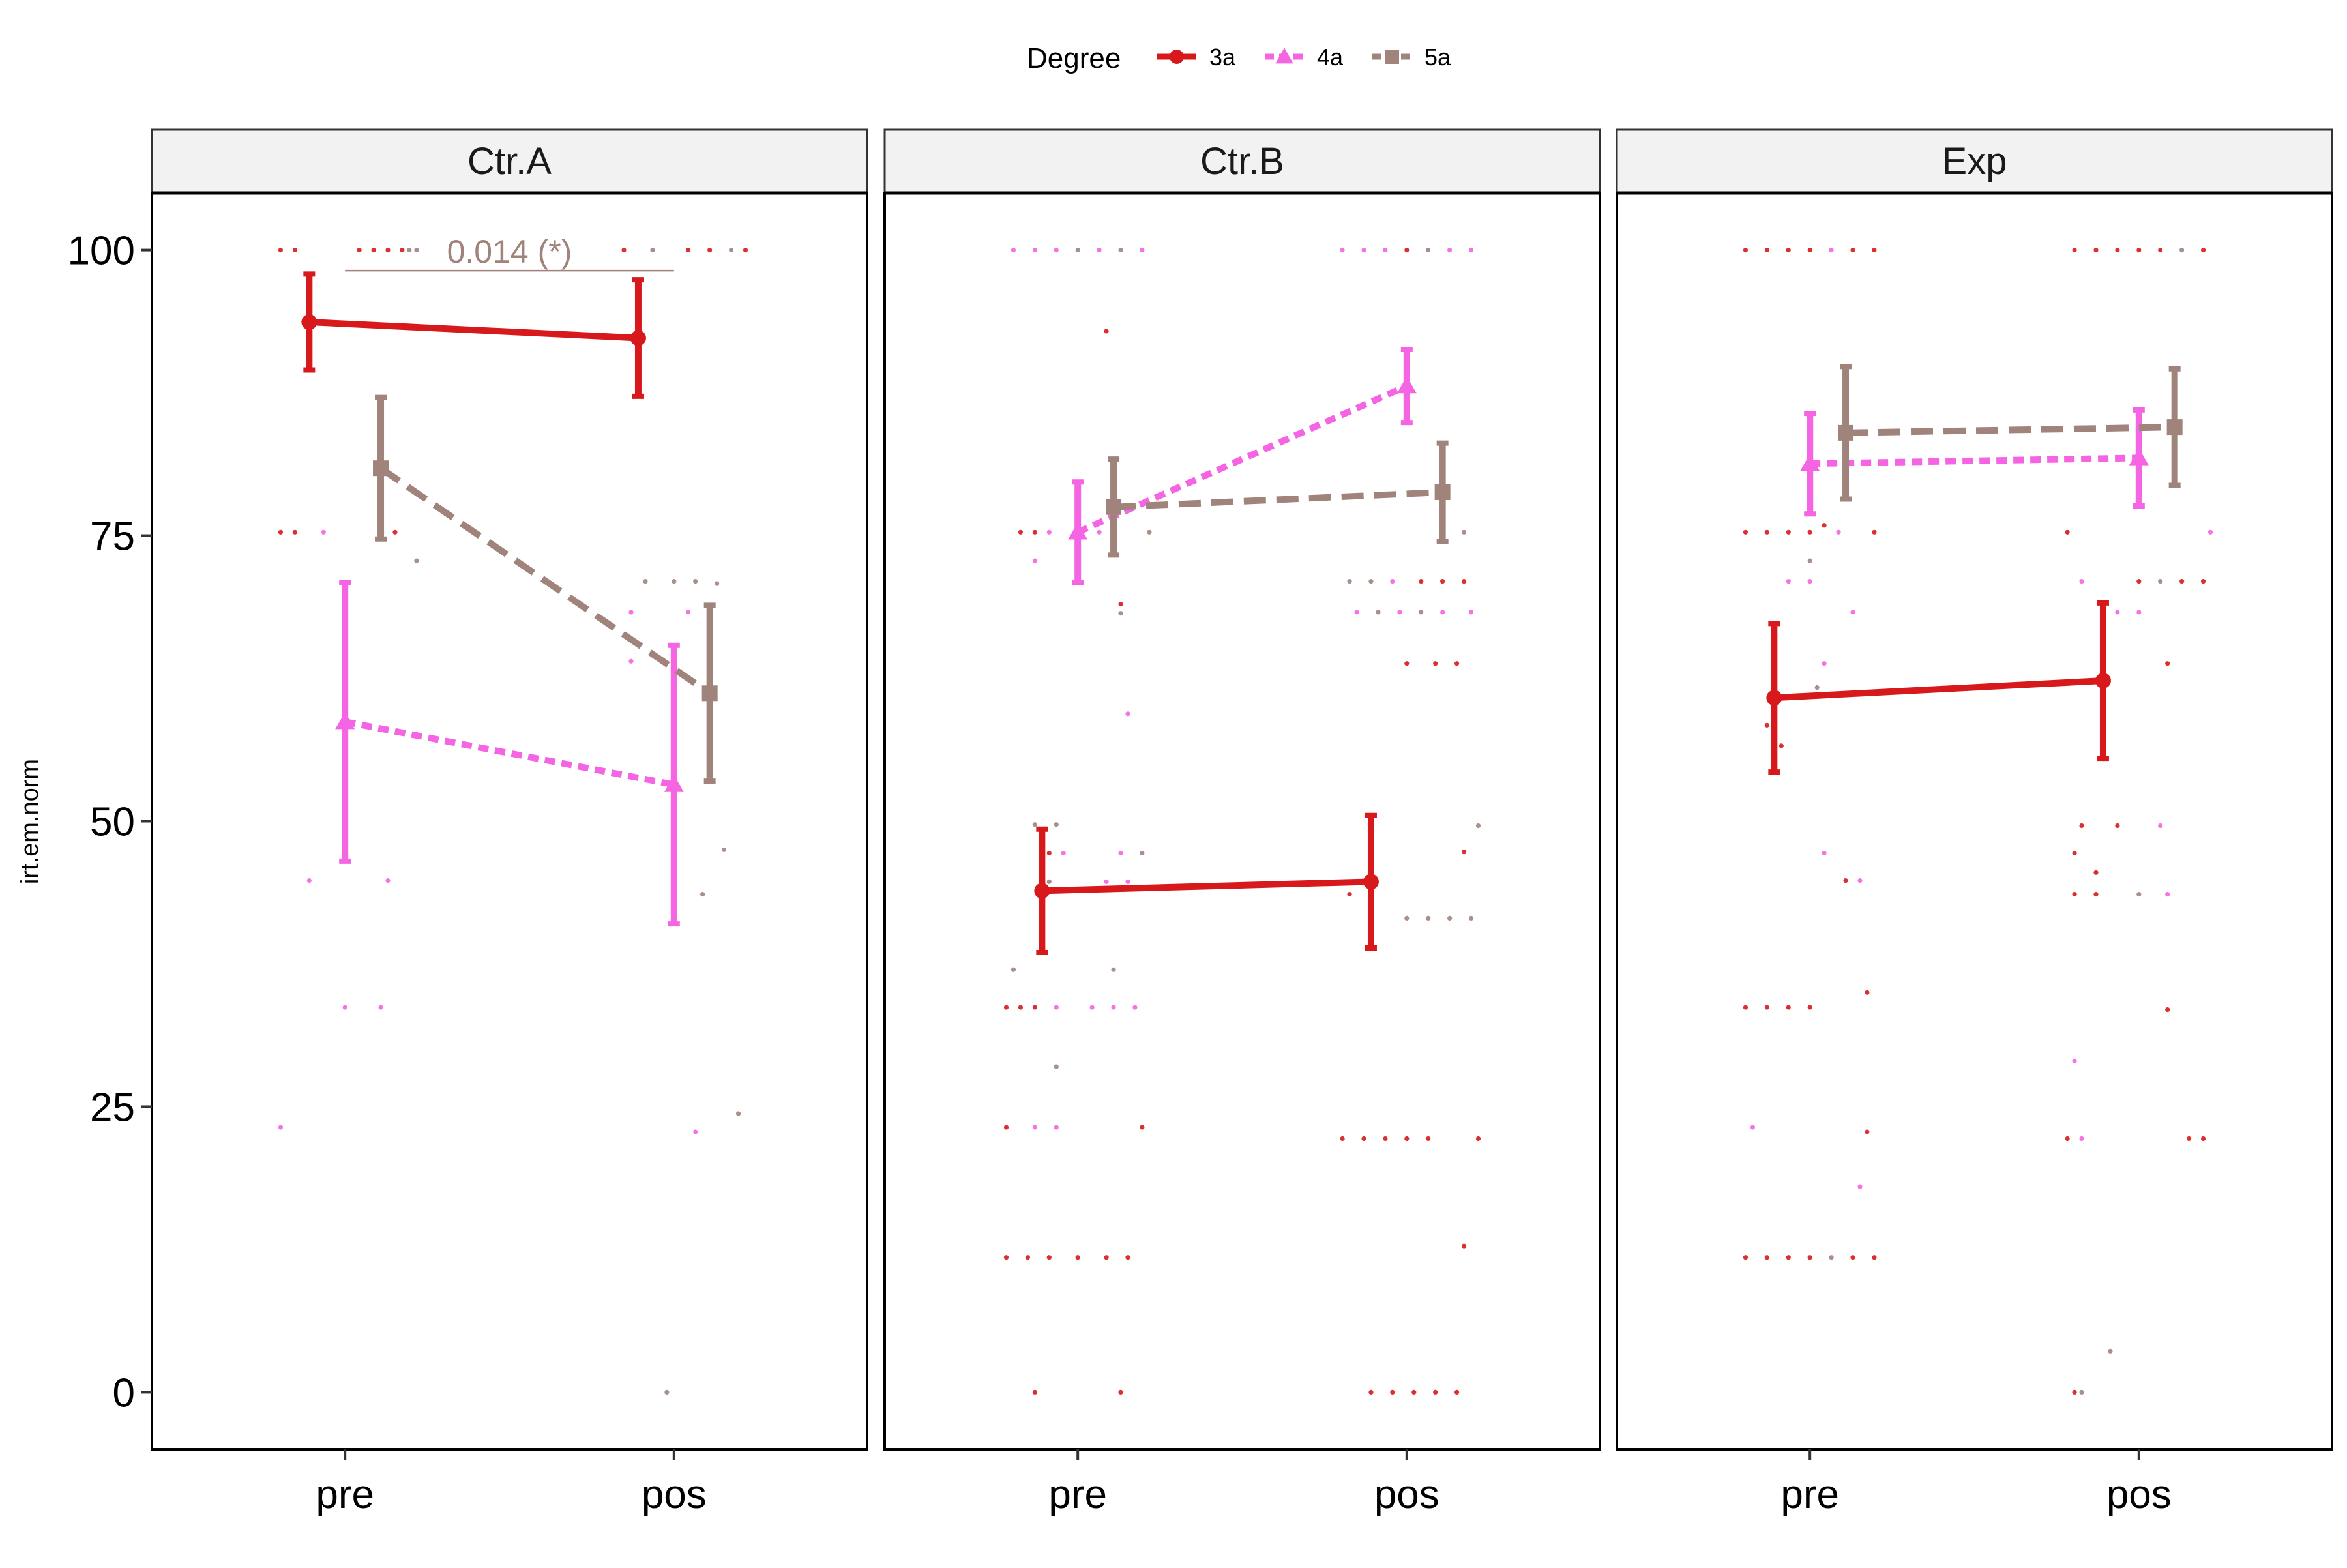 The width and height of the screenshot is (2347, 1568). Describe the element at coordinates (101, 252) in the screenshot. I see `y-tick-label-100: 100` at that location.